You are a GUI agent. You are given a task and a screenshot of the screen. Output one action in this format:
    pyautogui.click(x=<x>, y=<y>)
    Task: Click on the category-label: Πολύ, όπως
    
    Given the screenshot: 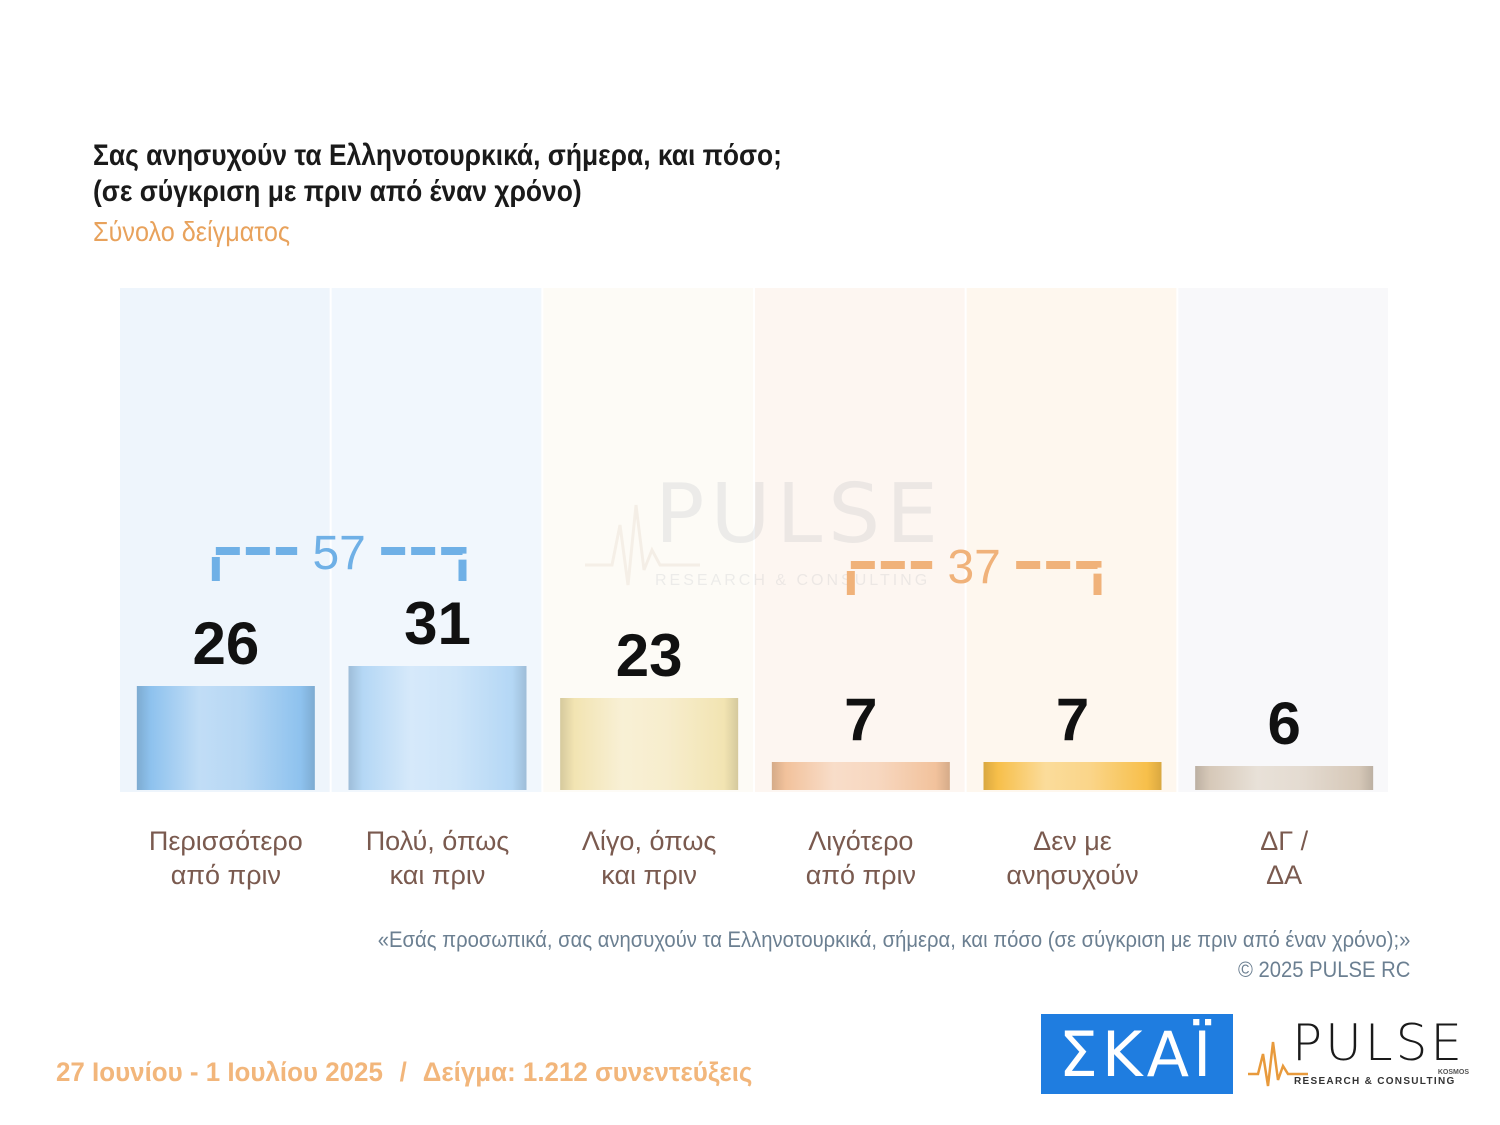 What is the action you would take?
    pyautogui.click(x=438, y=841)
    